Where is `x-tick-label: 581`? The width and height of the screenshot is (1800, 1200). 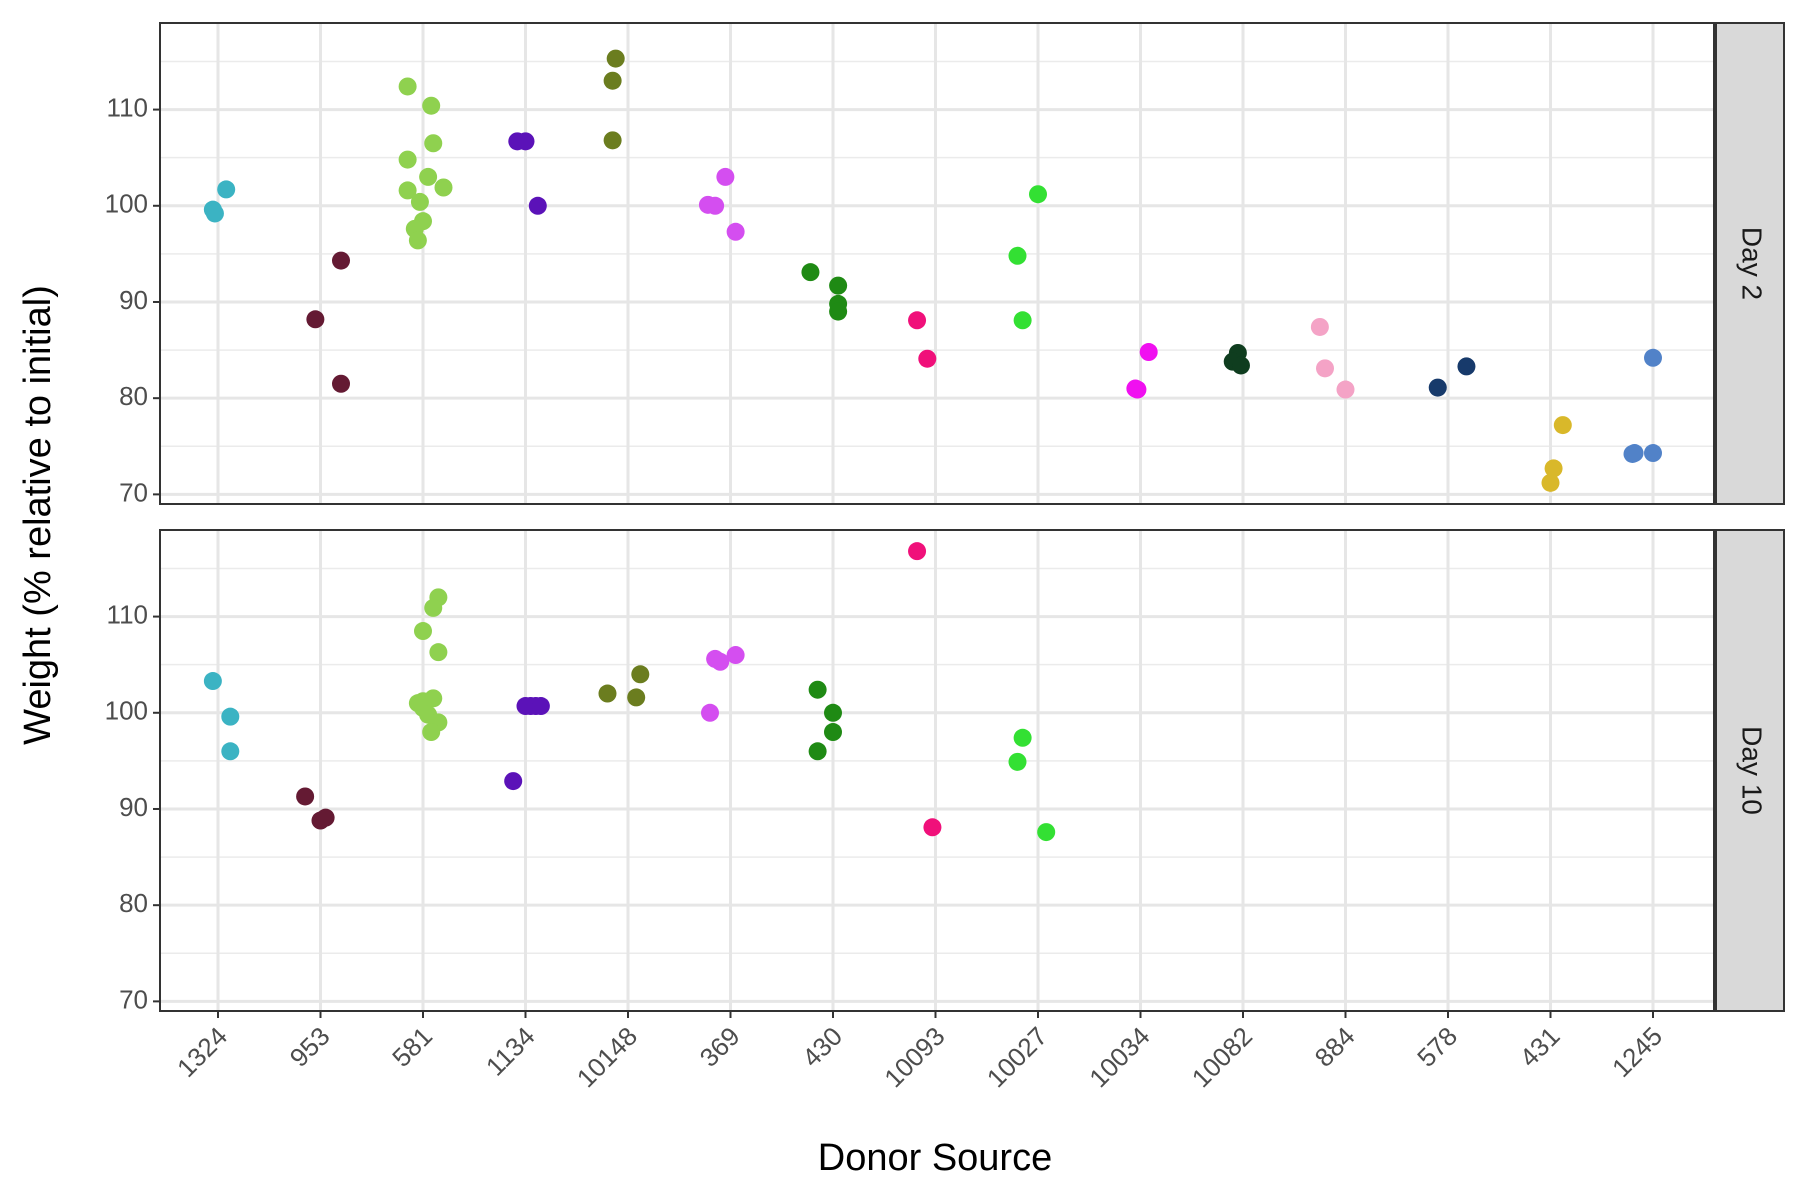 x-tick-label: 581 is located at coordinates (412, 1047).